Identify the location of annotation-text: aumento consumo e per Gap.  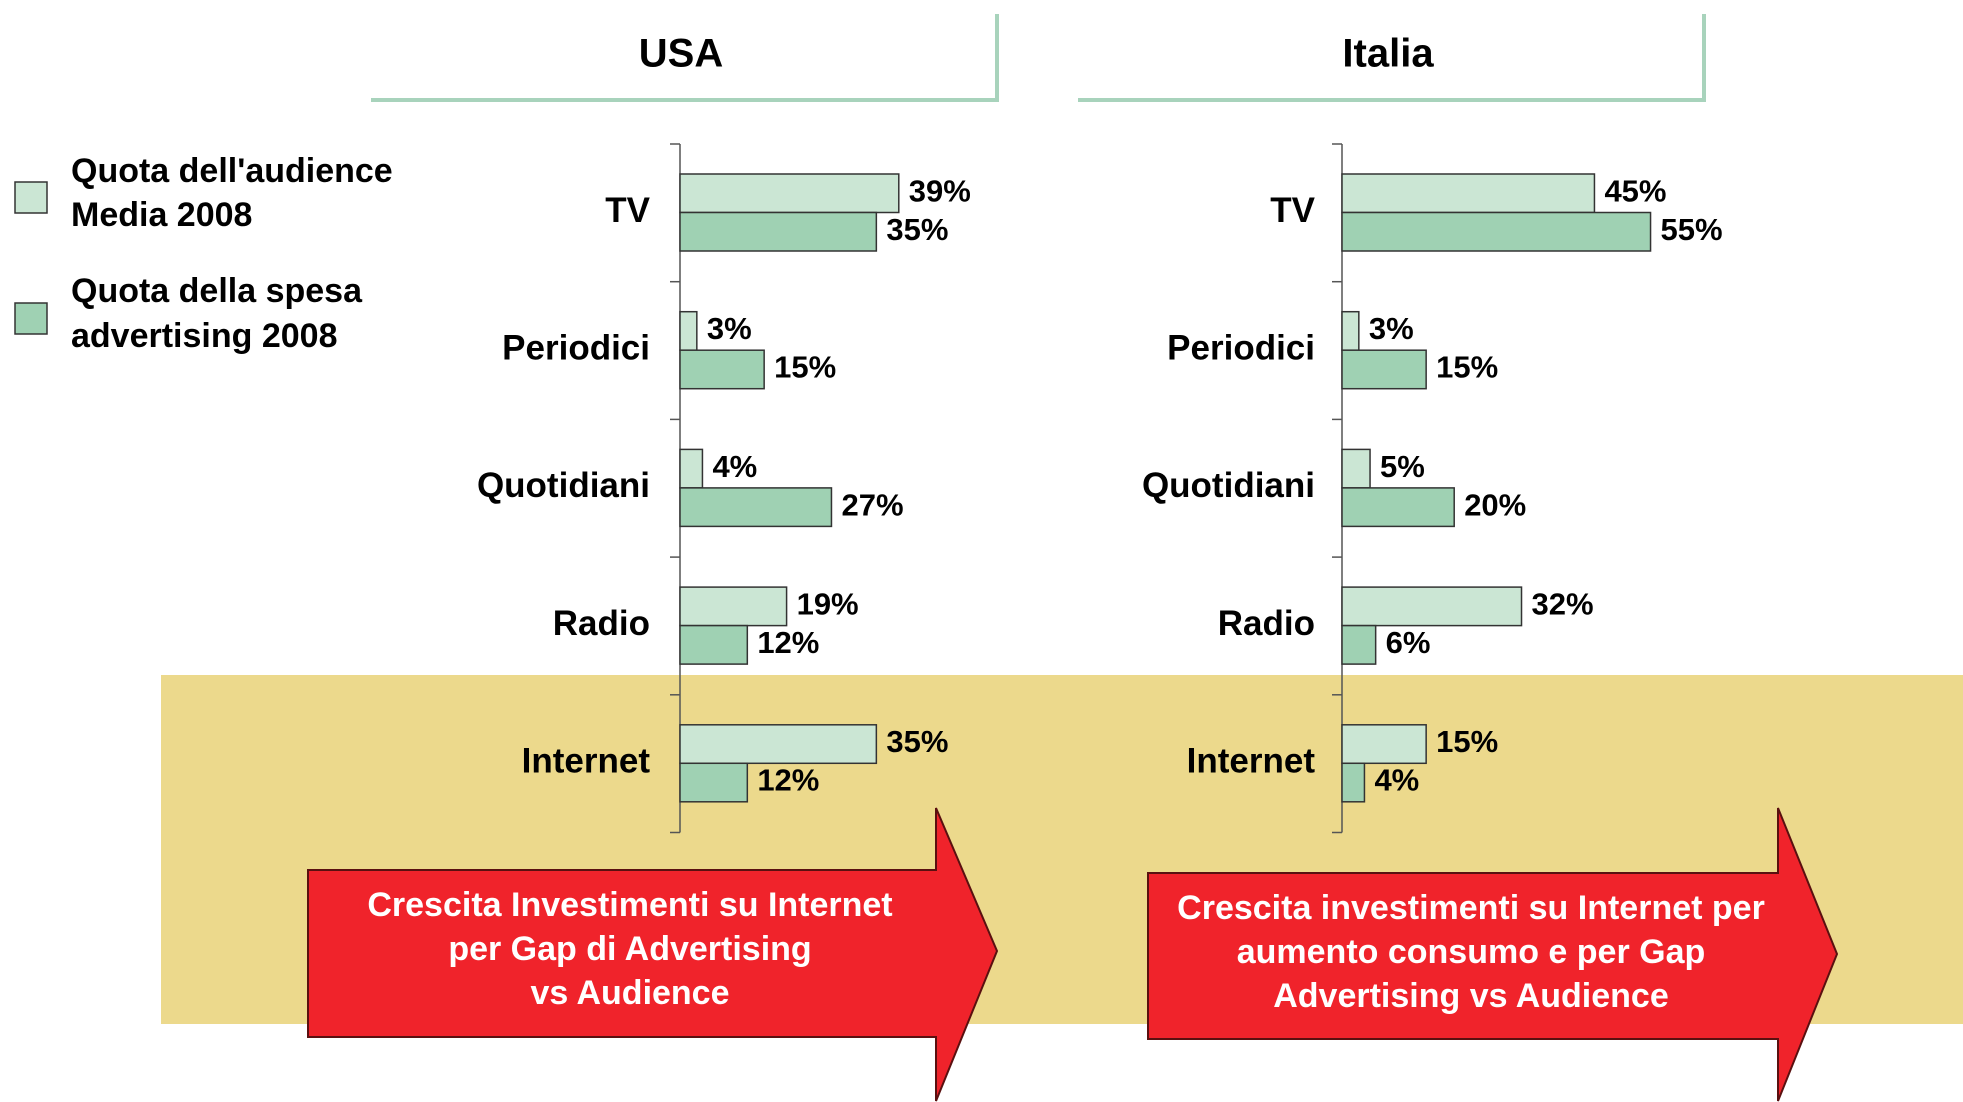
(1471, 952).